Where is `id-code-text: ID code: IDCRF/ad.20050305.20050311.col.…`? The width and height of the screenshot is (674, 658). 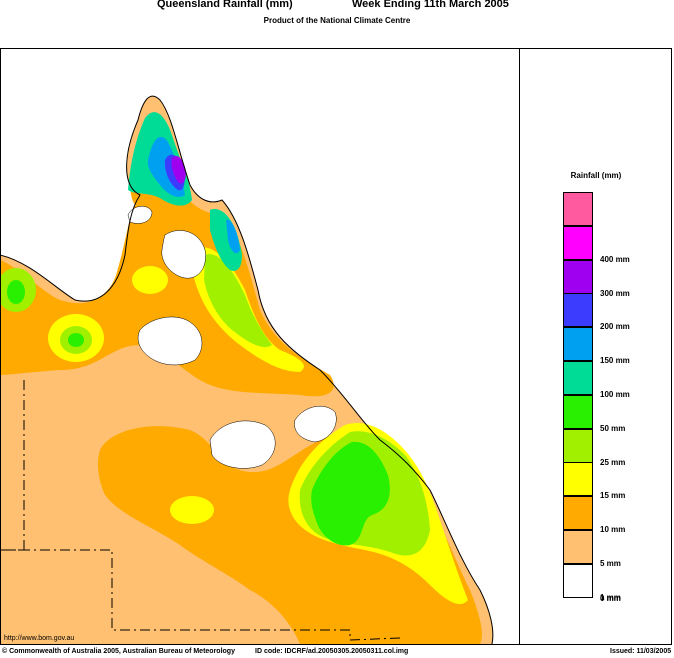
id-code-text: ID code: IDCRF/ad.20050305.20050311.col.… is located at coordinates (332, 651).